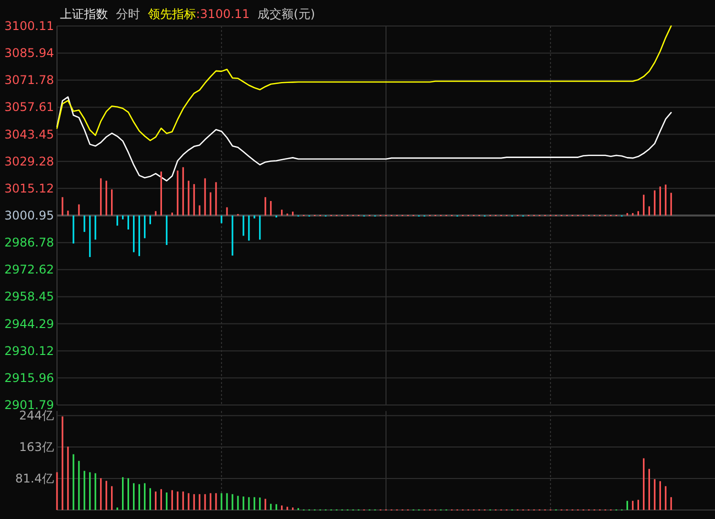 The image size is (715, 519). Describe the element at coordinates (287, 14) in the screenshot. I see `text: 成交额(元)` at that location.